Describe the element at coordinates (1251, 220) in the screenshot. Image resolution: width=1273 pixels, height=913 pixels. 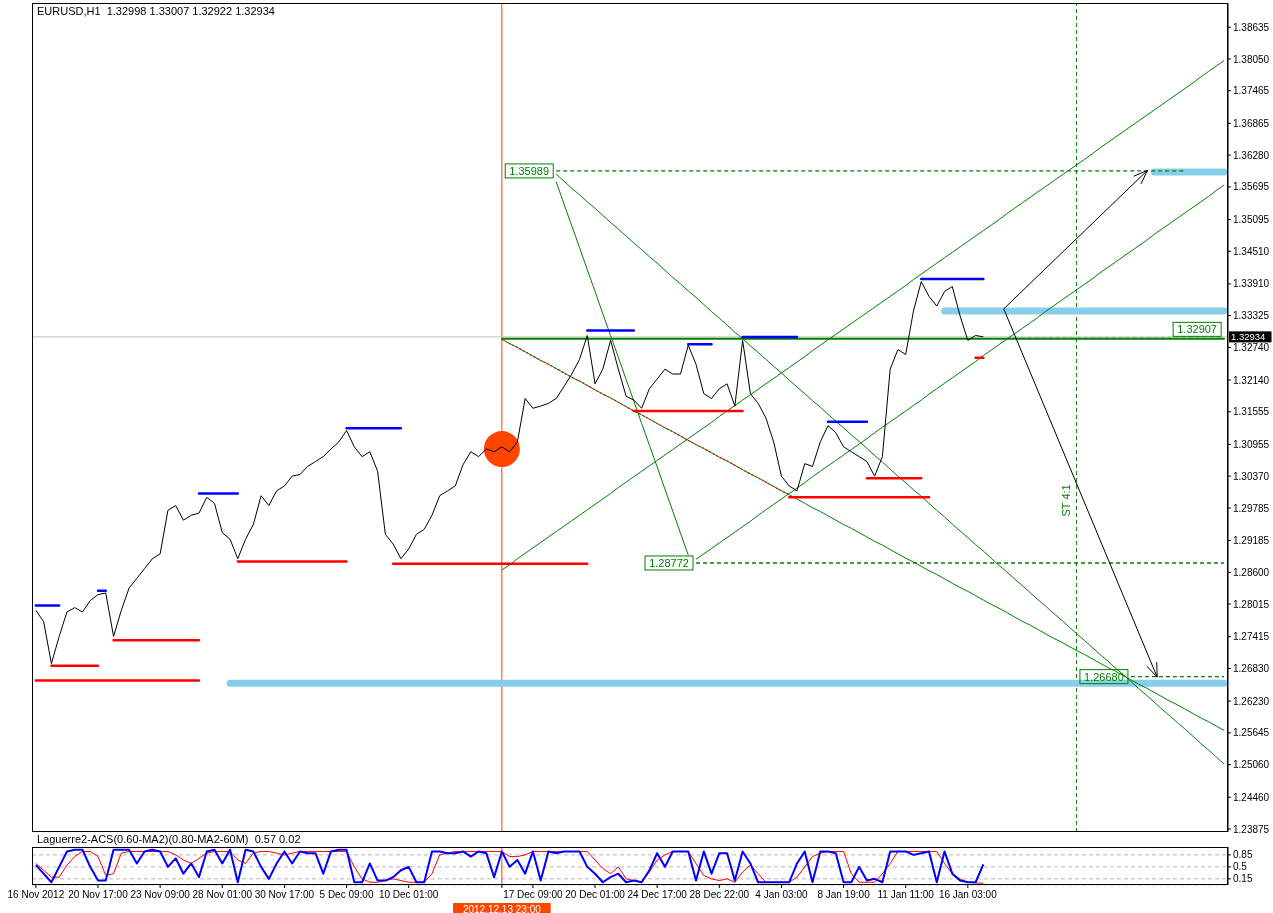
I see `y-tick-label: 1.35095` at that location.